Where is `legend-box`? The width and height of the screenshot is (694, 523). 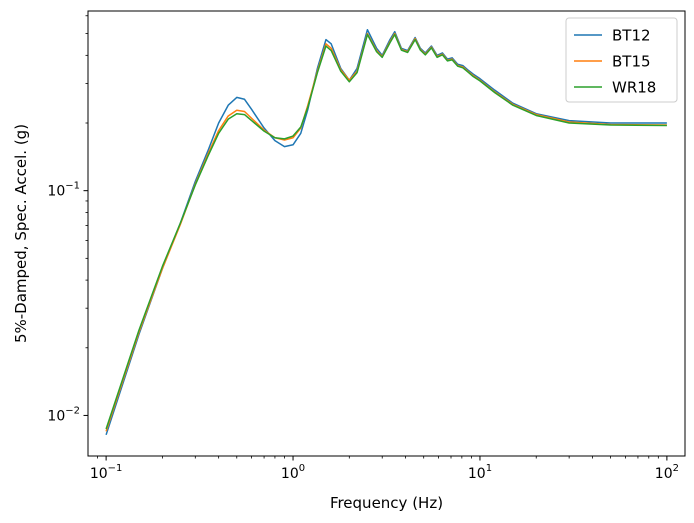 legend-box is located at coordinates (621, 60).